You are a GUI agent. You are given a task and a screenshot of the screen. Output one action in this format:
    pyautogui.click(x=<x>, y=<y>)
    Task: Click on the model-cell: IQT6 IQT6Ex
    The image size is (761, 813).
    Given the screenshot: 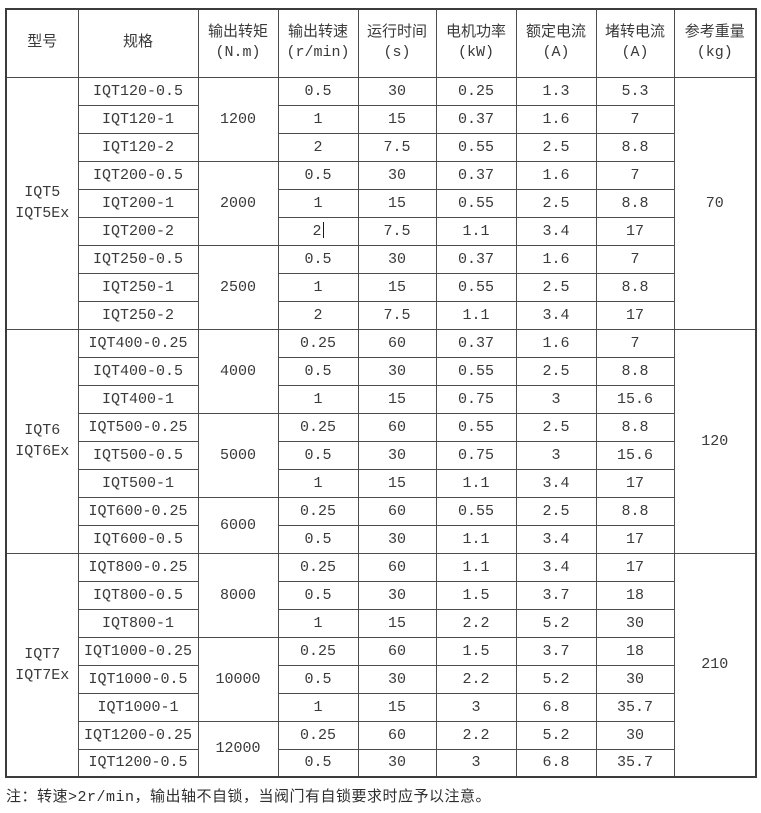 What is the action you would take?
    pyautogui.click(x=42, y=441)
    